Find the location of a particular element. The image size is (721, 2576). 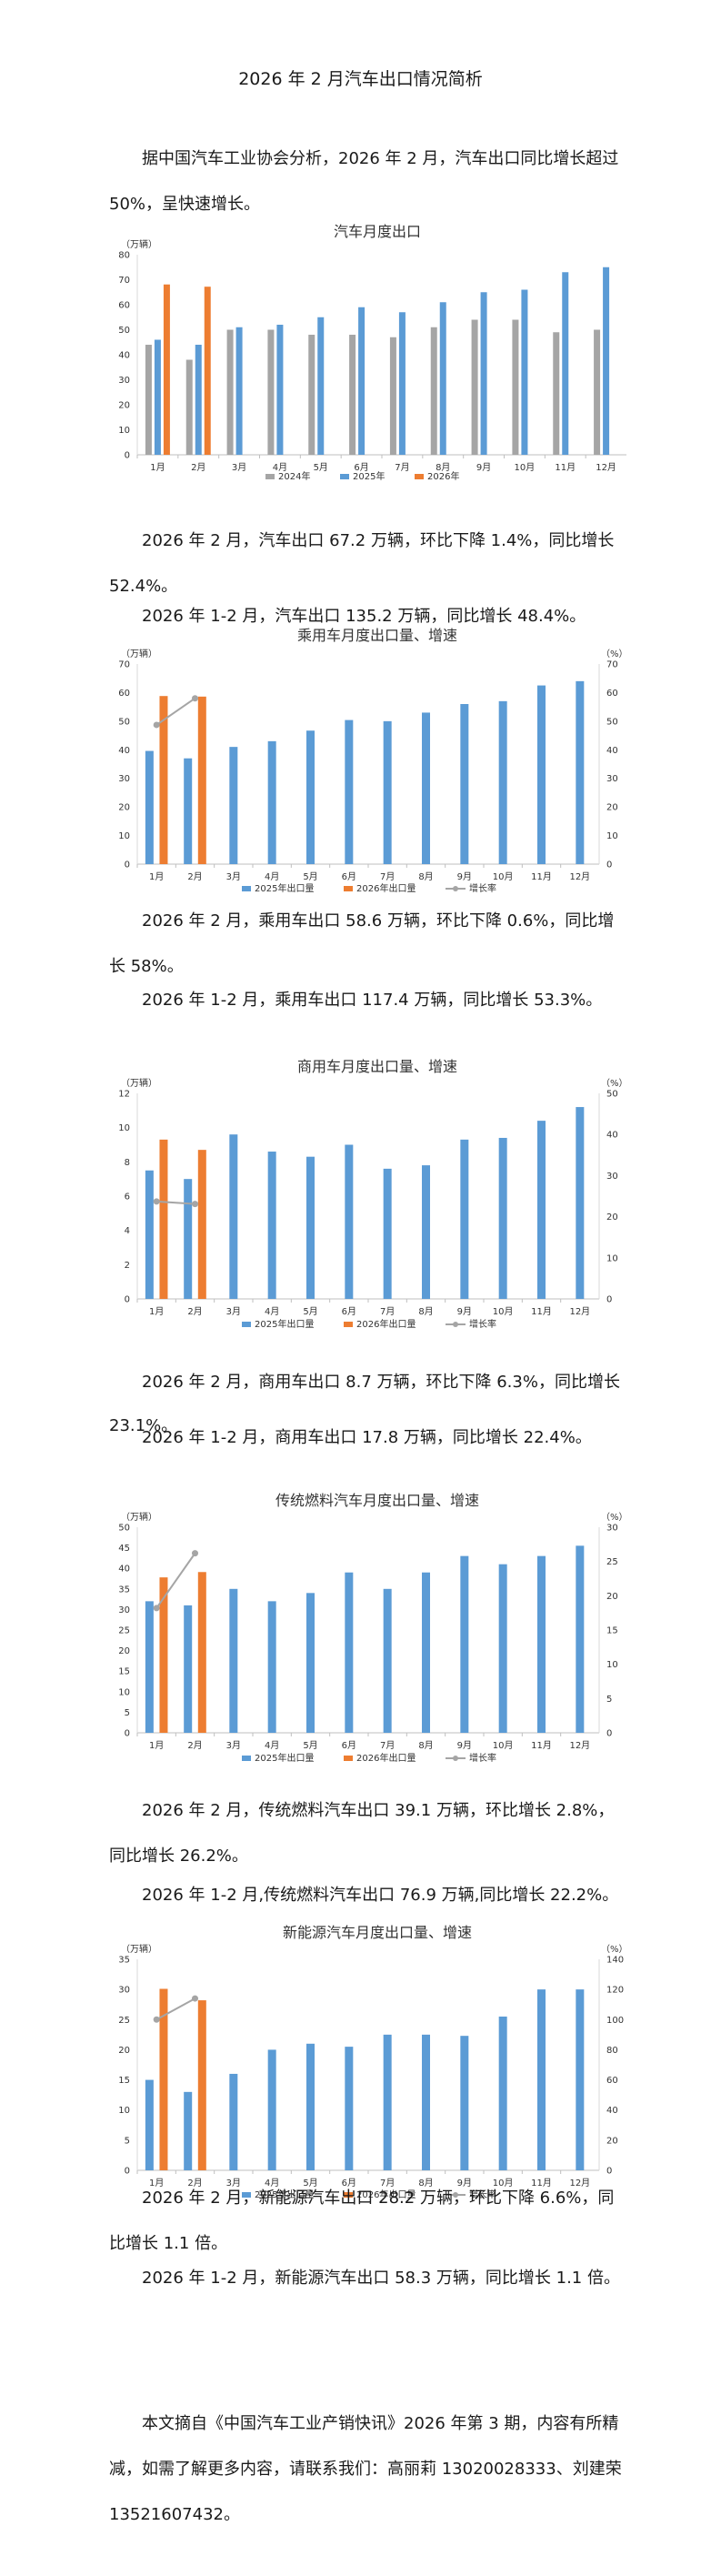

growth-rate-line is located at coordinates (175, 1202).